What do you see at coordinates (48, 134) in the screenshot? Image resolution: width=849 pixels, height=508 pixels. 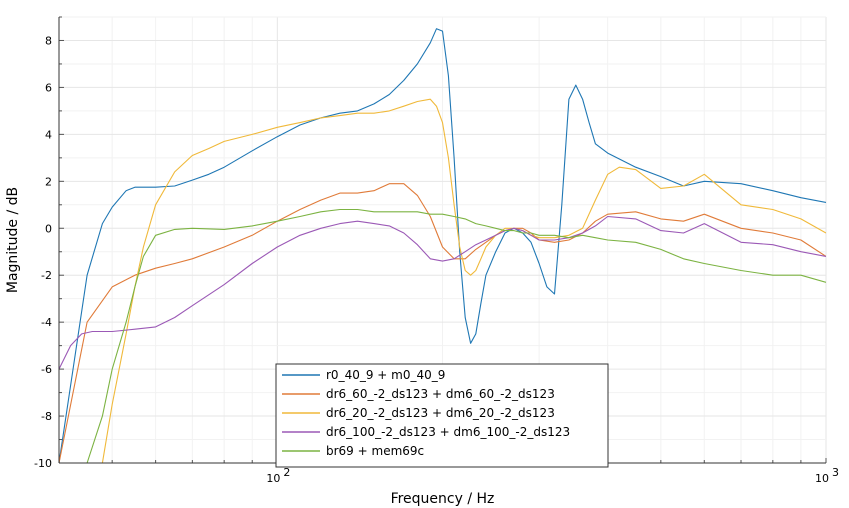 I see `y-tick-label: 4` at bounding box center [48, 134].